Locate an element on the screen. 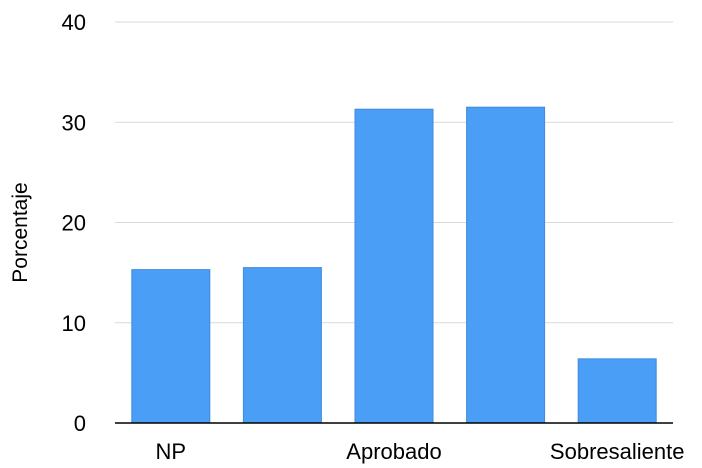 The width and height of the screenshot is (702, 468). y-tick-label: 40 is located at coordinates (74, 22).